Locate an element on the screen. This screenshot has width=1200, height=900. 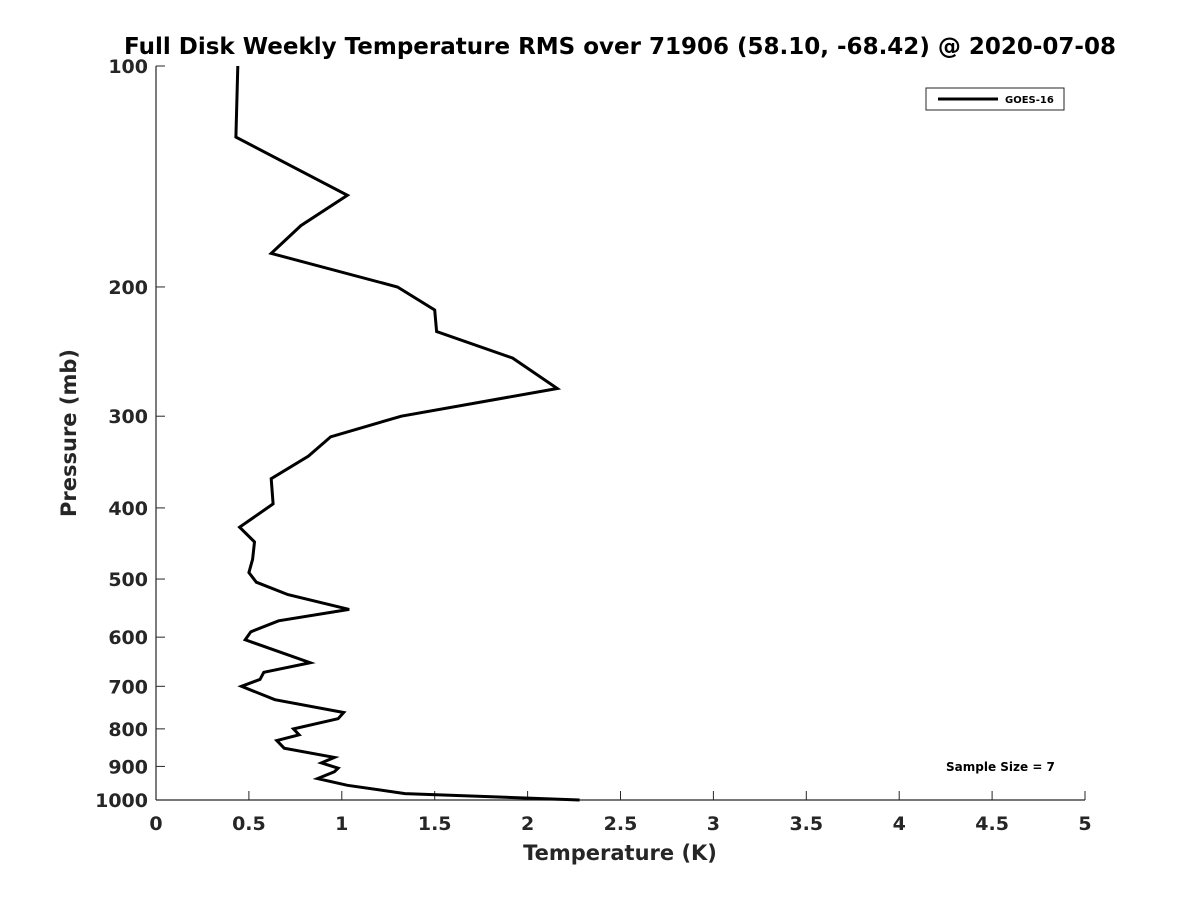
y-tick-label: 900 is located at coordinates (128, 767).